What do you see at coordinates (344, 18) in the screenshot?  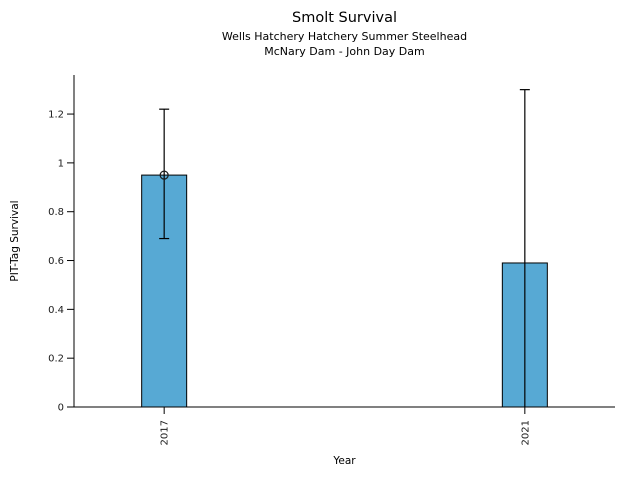 I see `chart-title: Smolt Survival` at bounding box center [344, 18].